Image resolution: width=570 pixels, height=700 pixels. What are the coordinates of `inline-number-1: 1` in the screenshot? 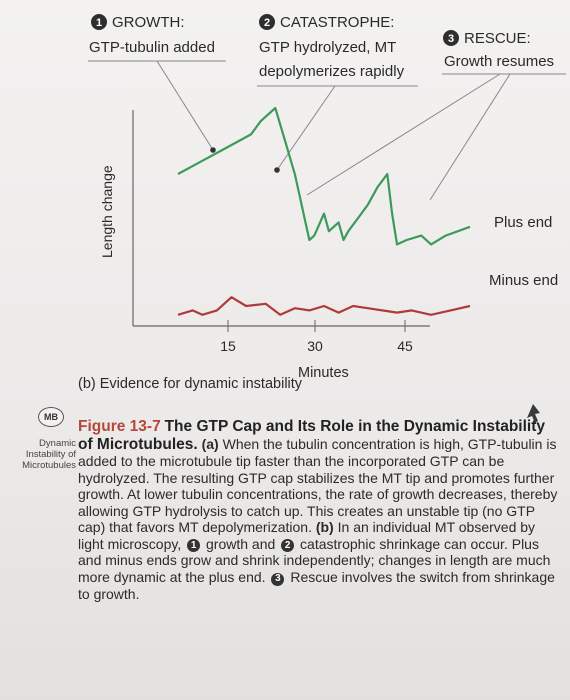 It's located at (194, 546).